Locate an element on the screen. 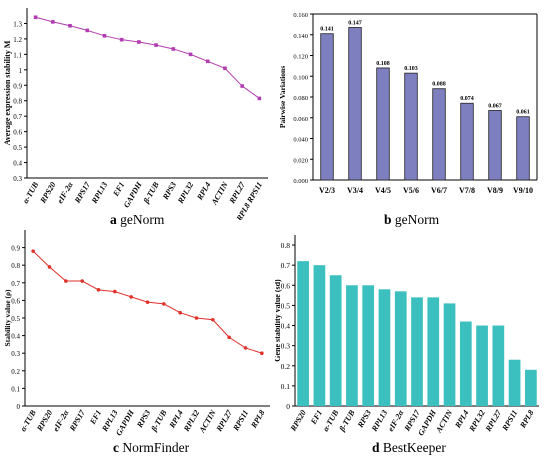 The height and width of the screenshot is (461, 550). x-tick-label: RPS3 is located at coordinates (169, 192).